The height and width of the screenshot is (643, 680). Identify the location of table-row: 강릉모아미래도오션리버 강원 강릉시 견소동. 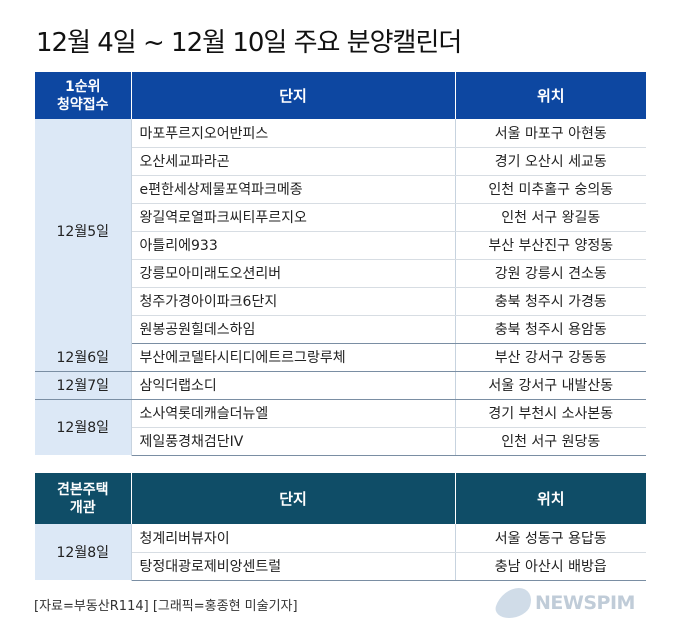
(340, 273).